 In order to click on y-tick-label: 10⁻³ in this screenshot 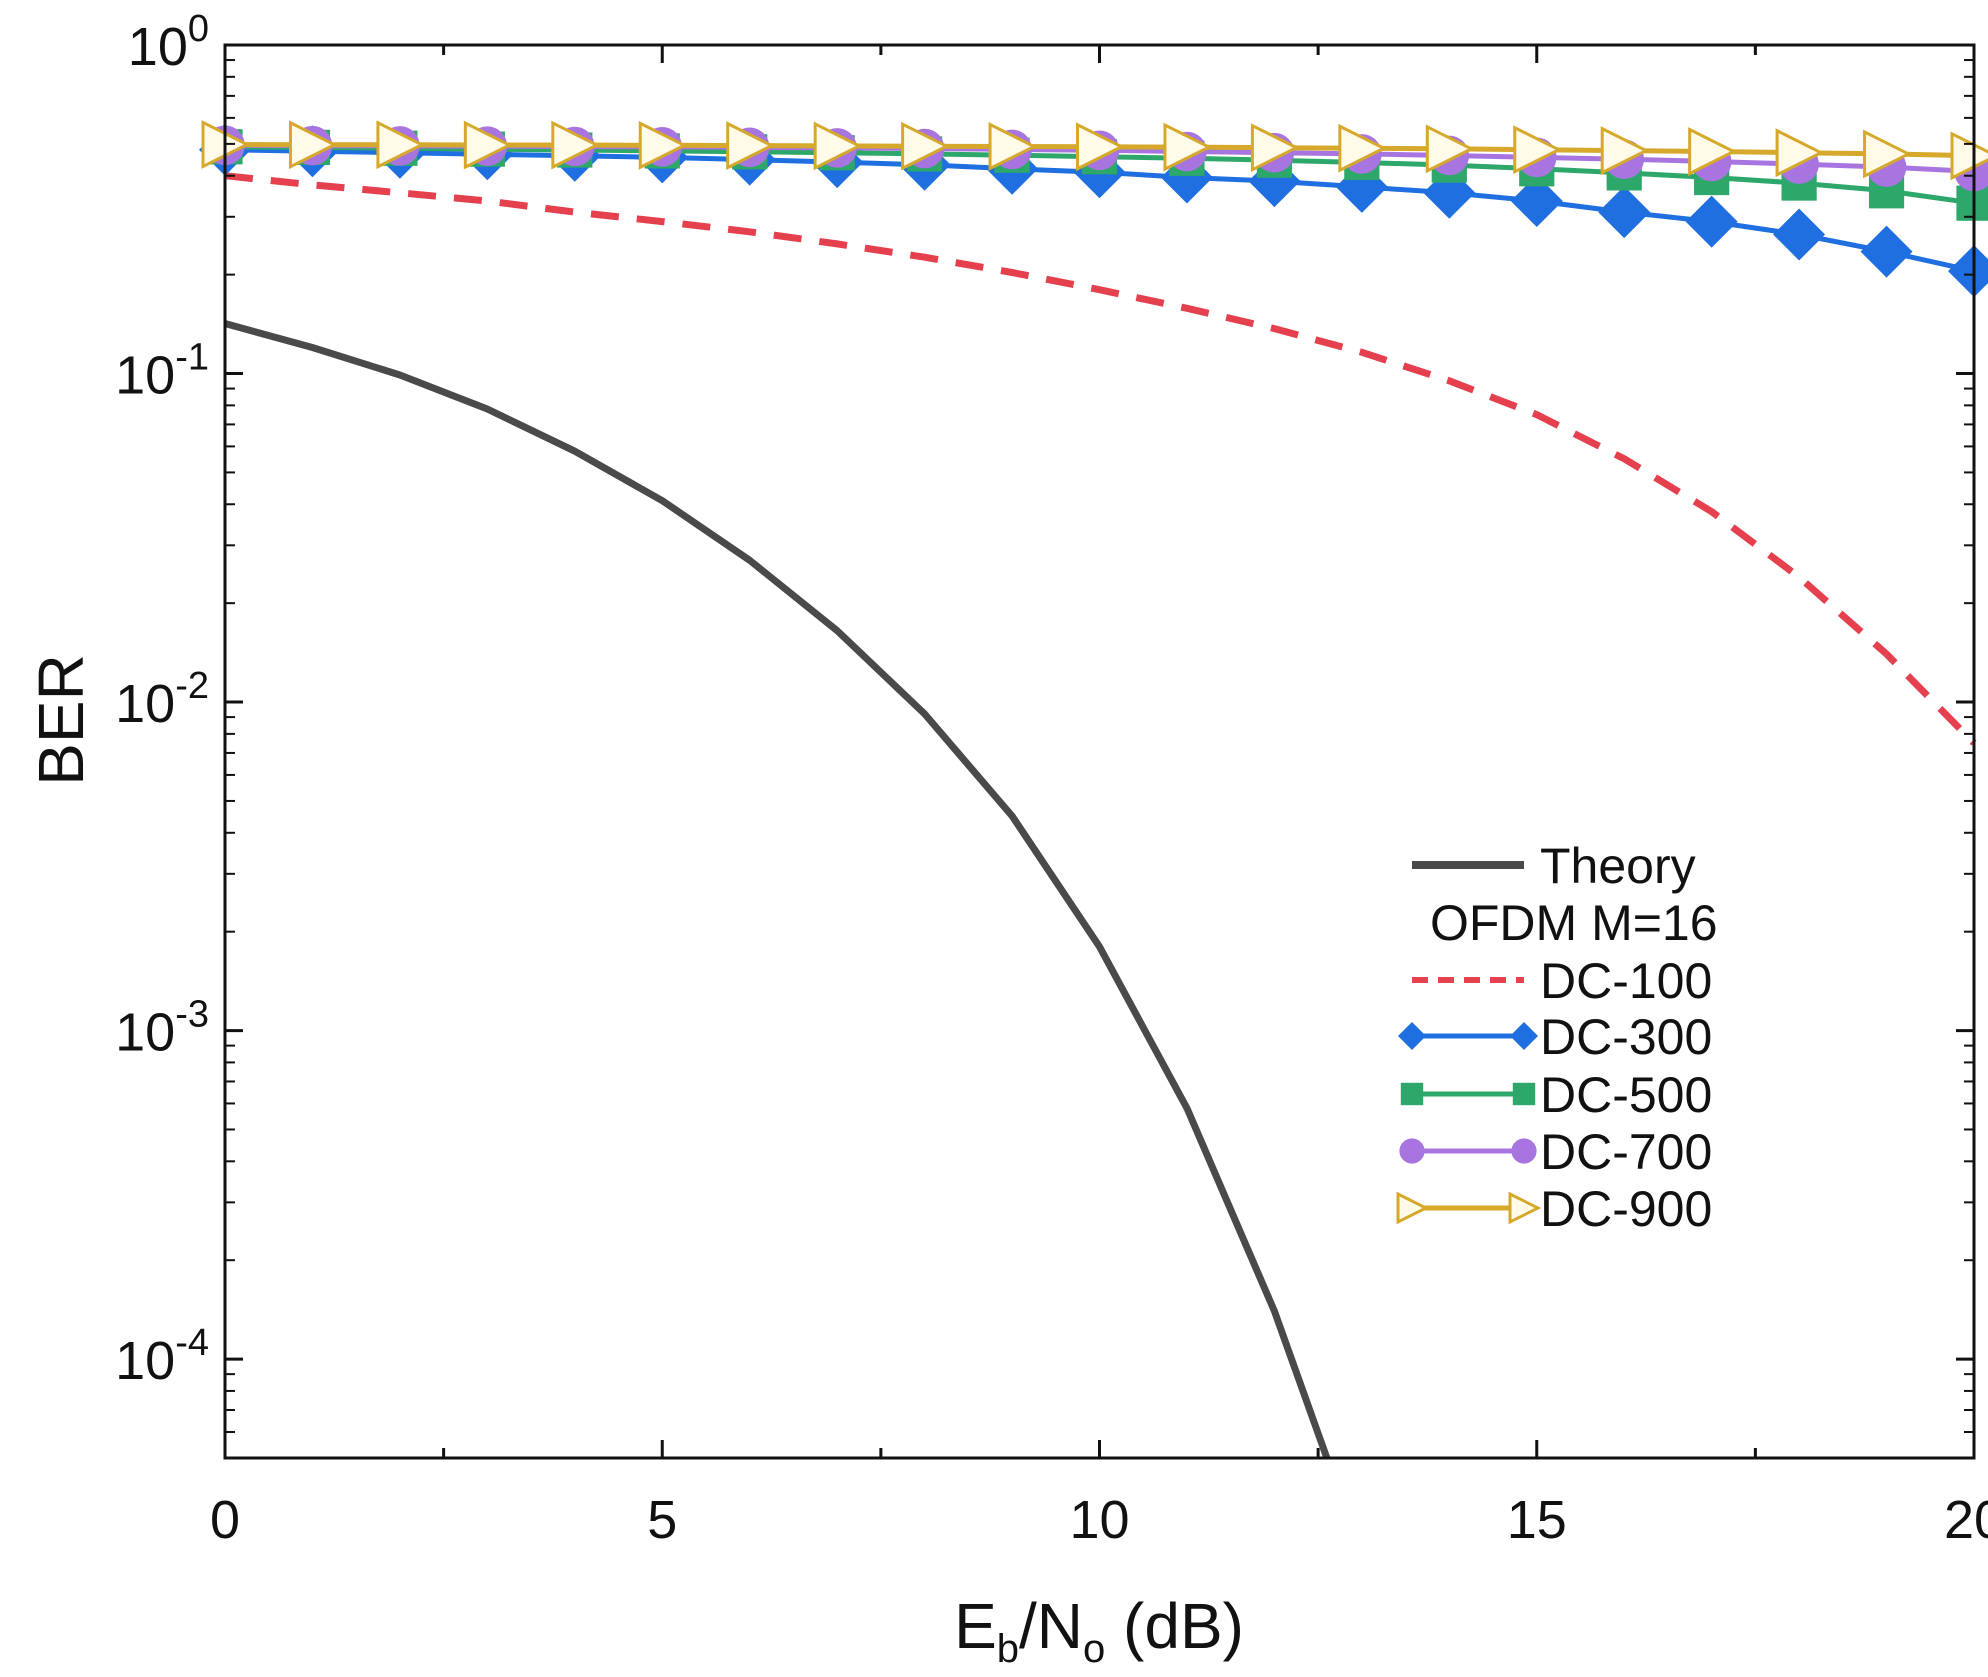, I will do `click(162, 1028)`.